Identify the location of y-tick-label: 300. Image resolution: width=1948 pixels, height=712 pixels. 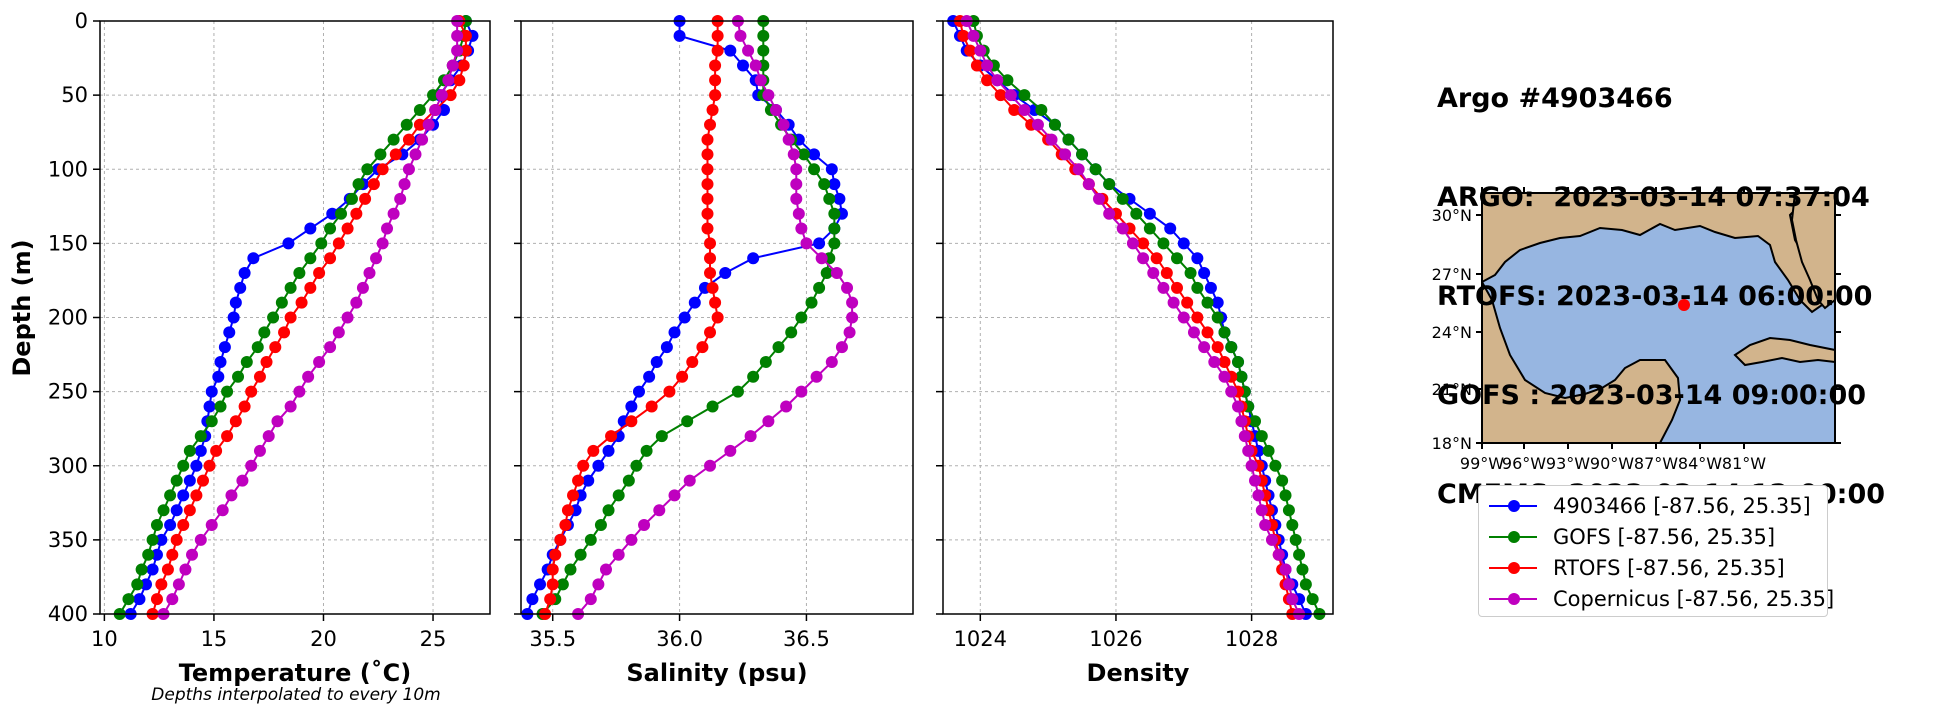
(68, 466).